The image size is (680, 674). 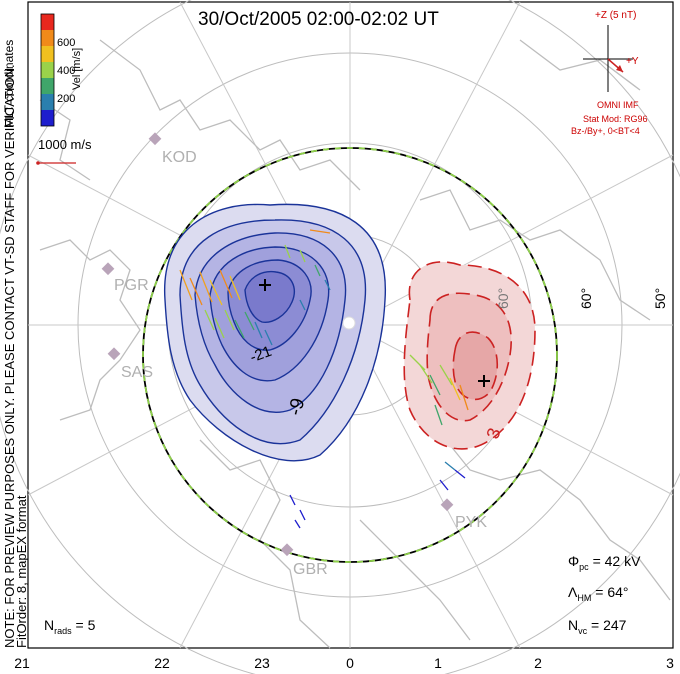 What do you see at coordinates (615, 119) in the screenshot?
I see `imf-stat-mod: Stat Mod: RG96` at bounding box center [615, 119].